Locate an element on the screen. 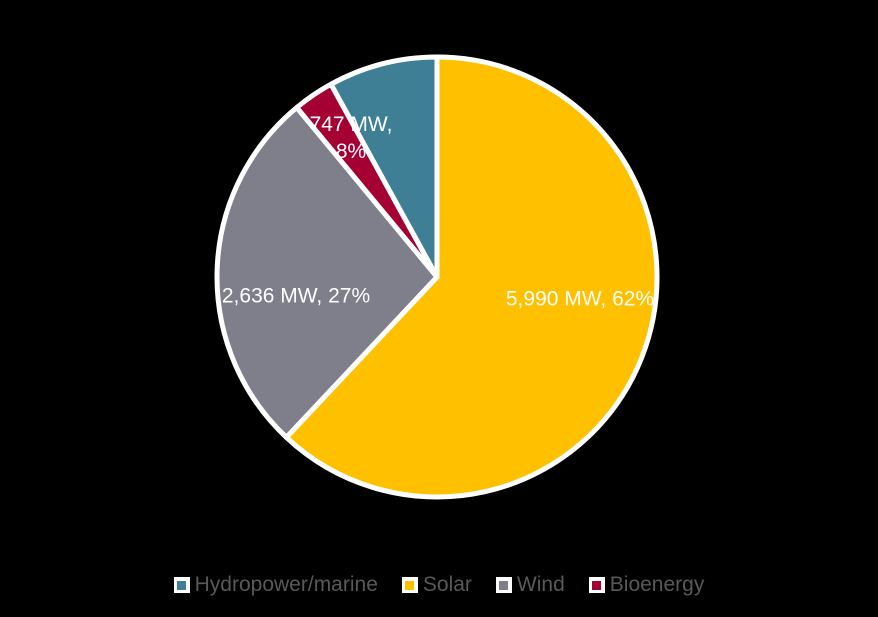 The height and width of the screenshot is (617, 878). legend-item-solar: Solar is located at coordinates (436, 584).